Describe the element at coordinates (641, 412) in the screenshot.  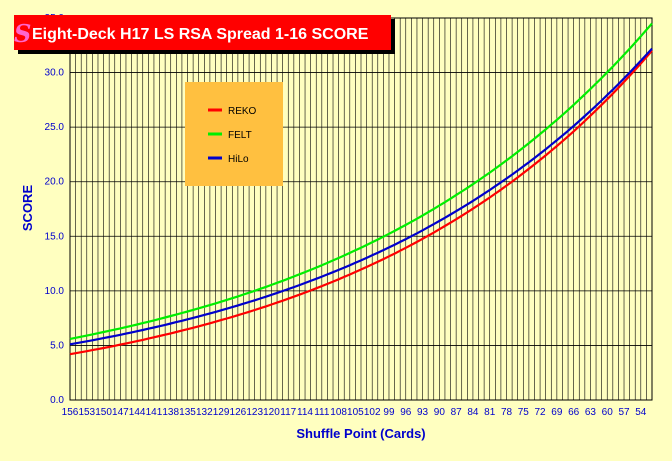
I see `x-tick-label: 54` at that location.